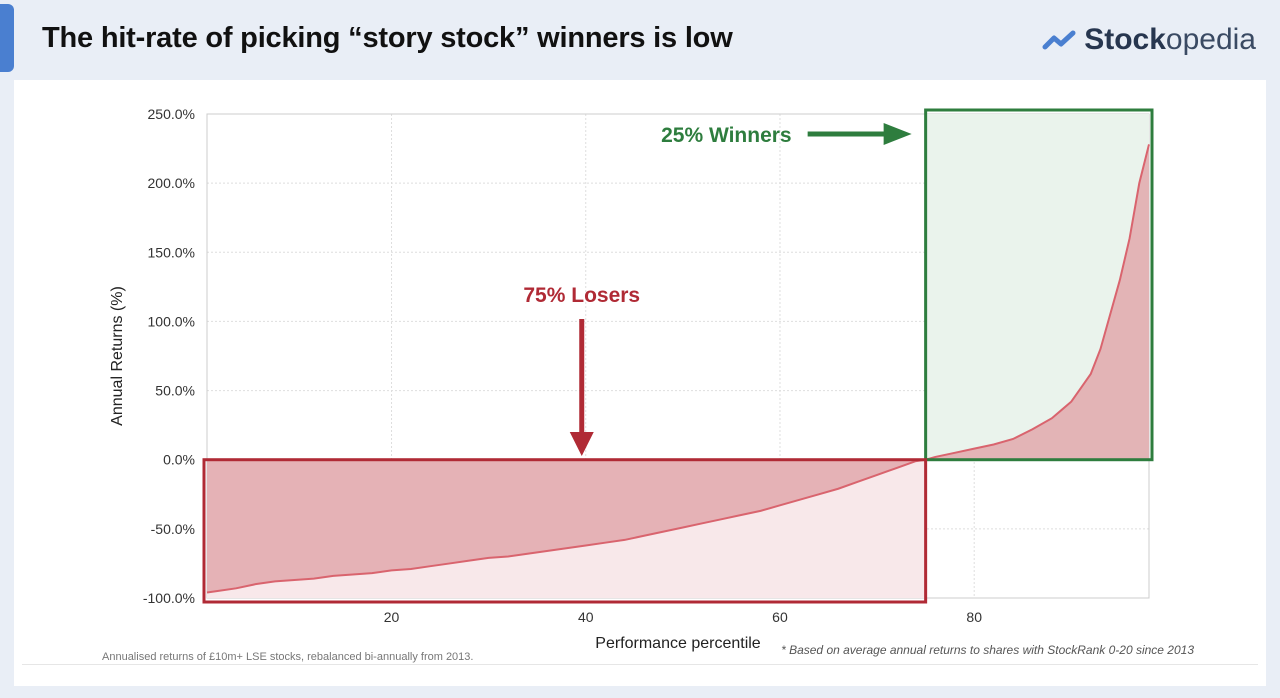 This screenshot has height=698, width=1280. I want to click on x-tick-label: 80, so click(974, 617).